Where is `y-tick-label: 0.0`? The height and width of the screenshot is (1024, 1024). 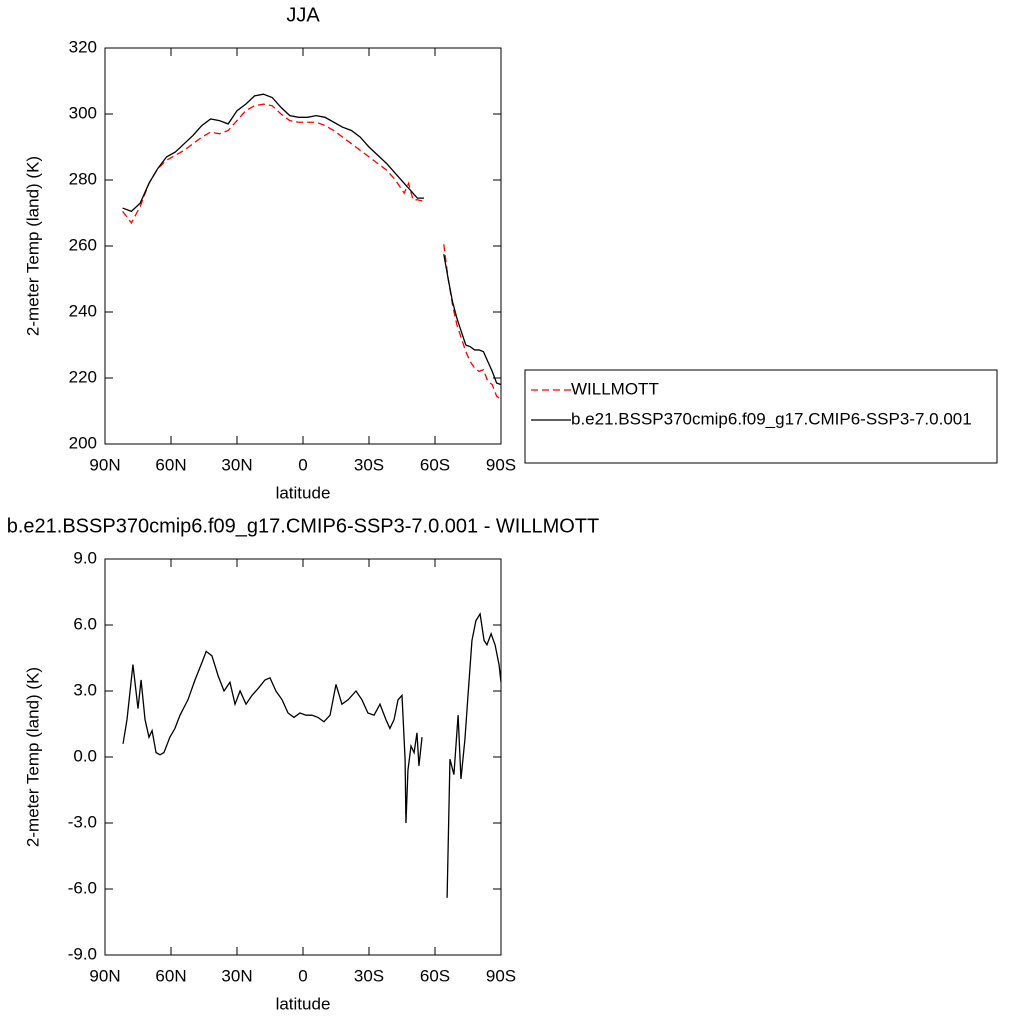 y-tick-label: 0.0 is located at coordinates (85, 755).